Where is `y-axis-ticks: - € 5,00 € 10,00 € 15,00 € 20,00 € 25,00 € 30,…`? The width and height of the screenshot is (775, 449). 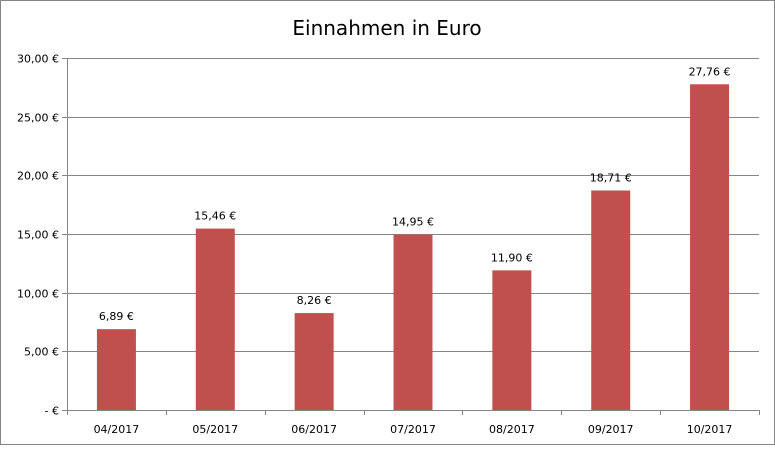
y-axis-ticks: - € 5,00 € 10,00 € 15,00 € 20,00 € 25,00 € 30,… is located at coordinates (42, 235).